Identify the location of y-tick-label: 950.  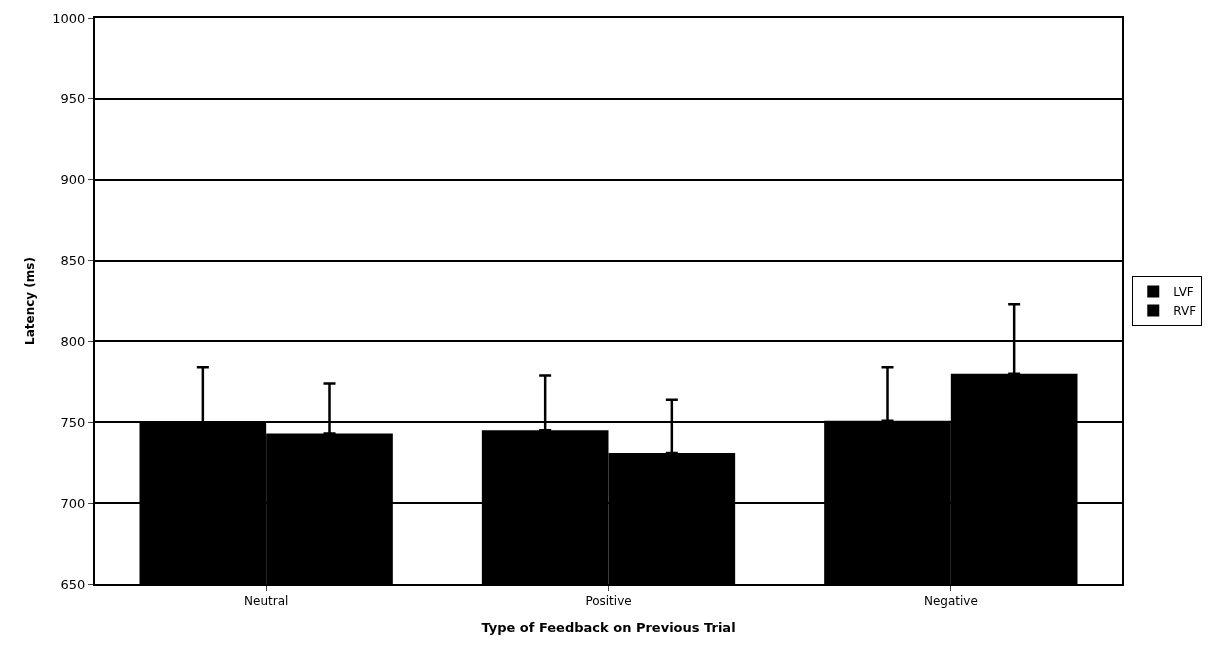
(73, 99).